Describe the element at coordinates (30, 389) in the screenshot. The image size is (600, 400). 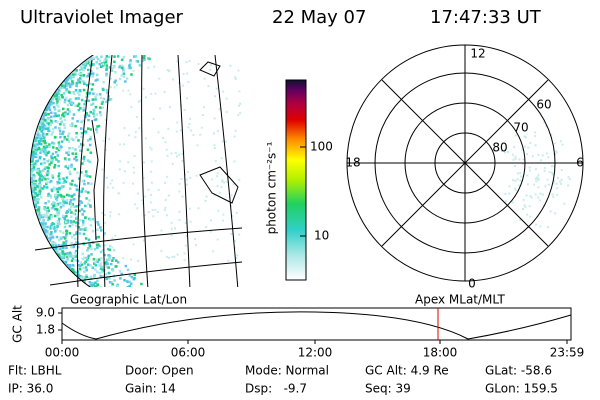
I see `status-field: IP: 36.0` at that location.